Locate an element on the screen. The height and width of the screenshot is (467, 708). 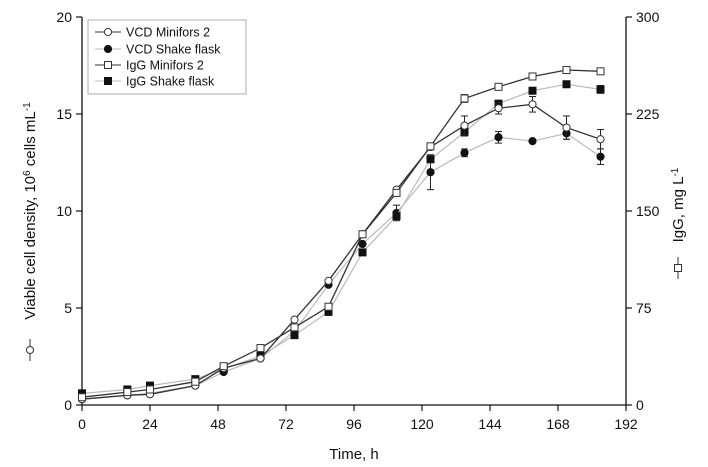
y-left-tick-label: 10 is located at coordinates (64, 211).